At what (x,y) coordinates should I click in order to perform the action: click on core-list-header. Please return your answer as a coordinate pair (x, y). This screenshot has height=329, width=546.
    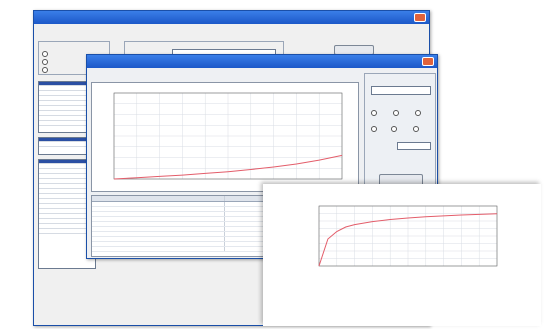
    Looking at the image, I should click on (67, 84).